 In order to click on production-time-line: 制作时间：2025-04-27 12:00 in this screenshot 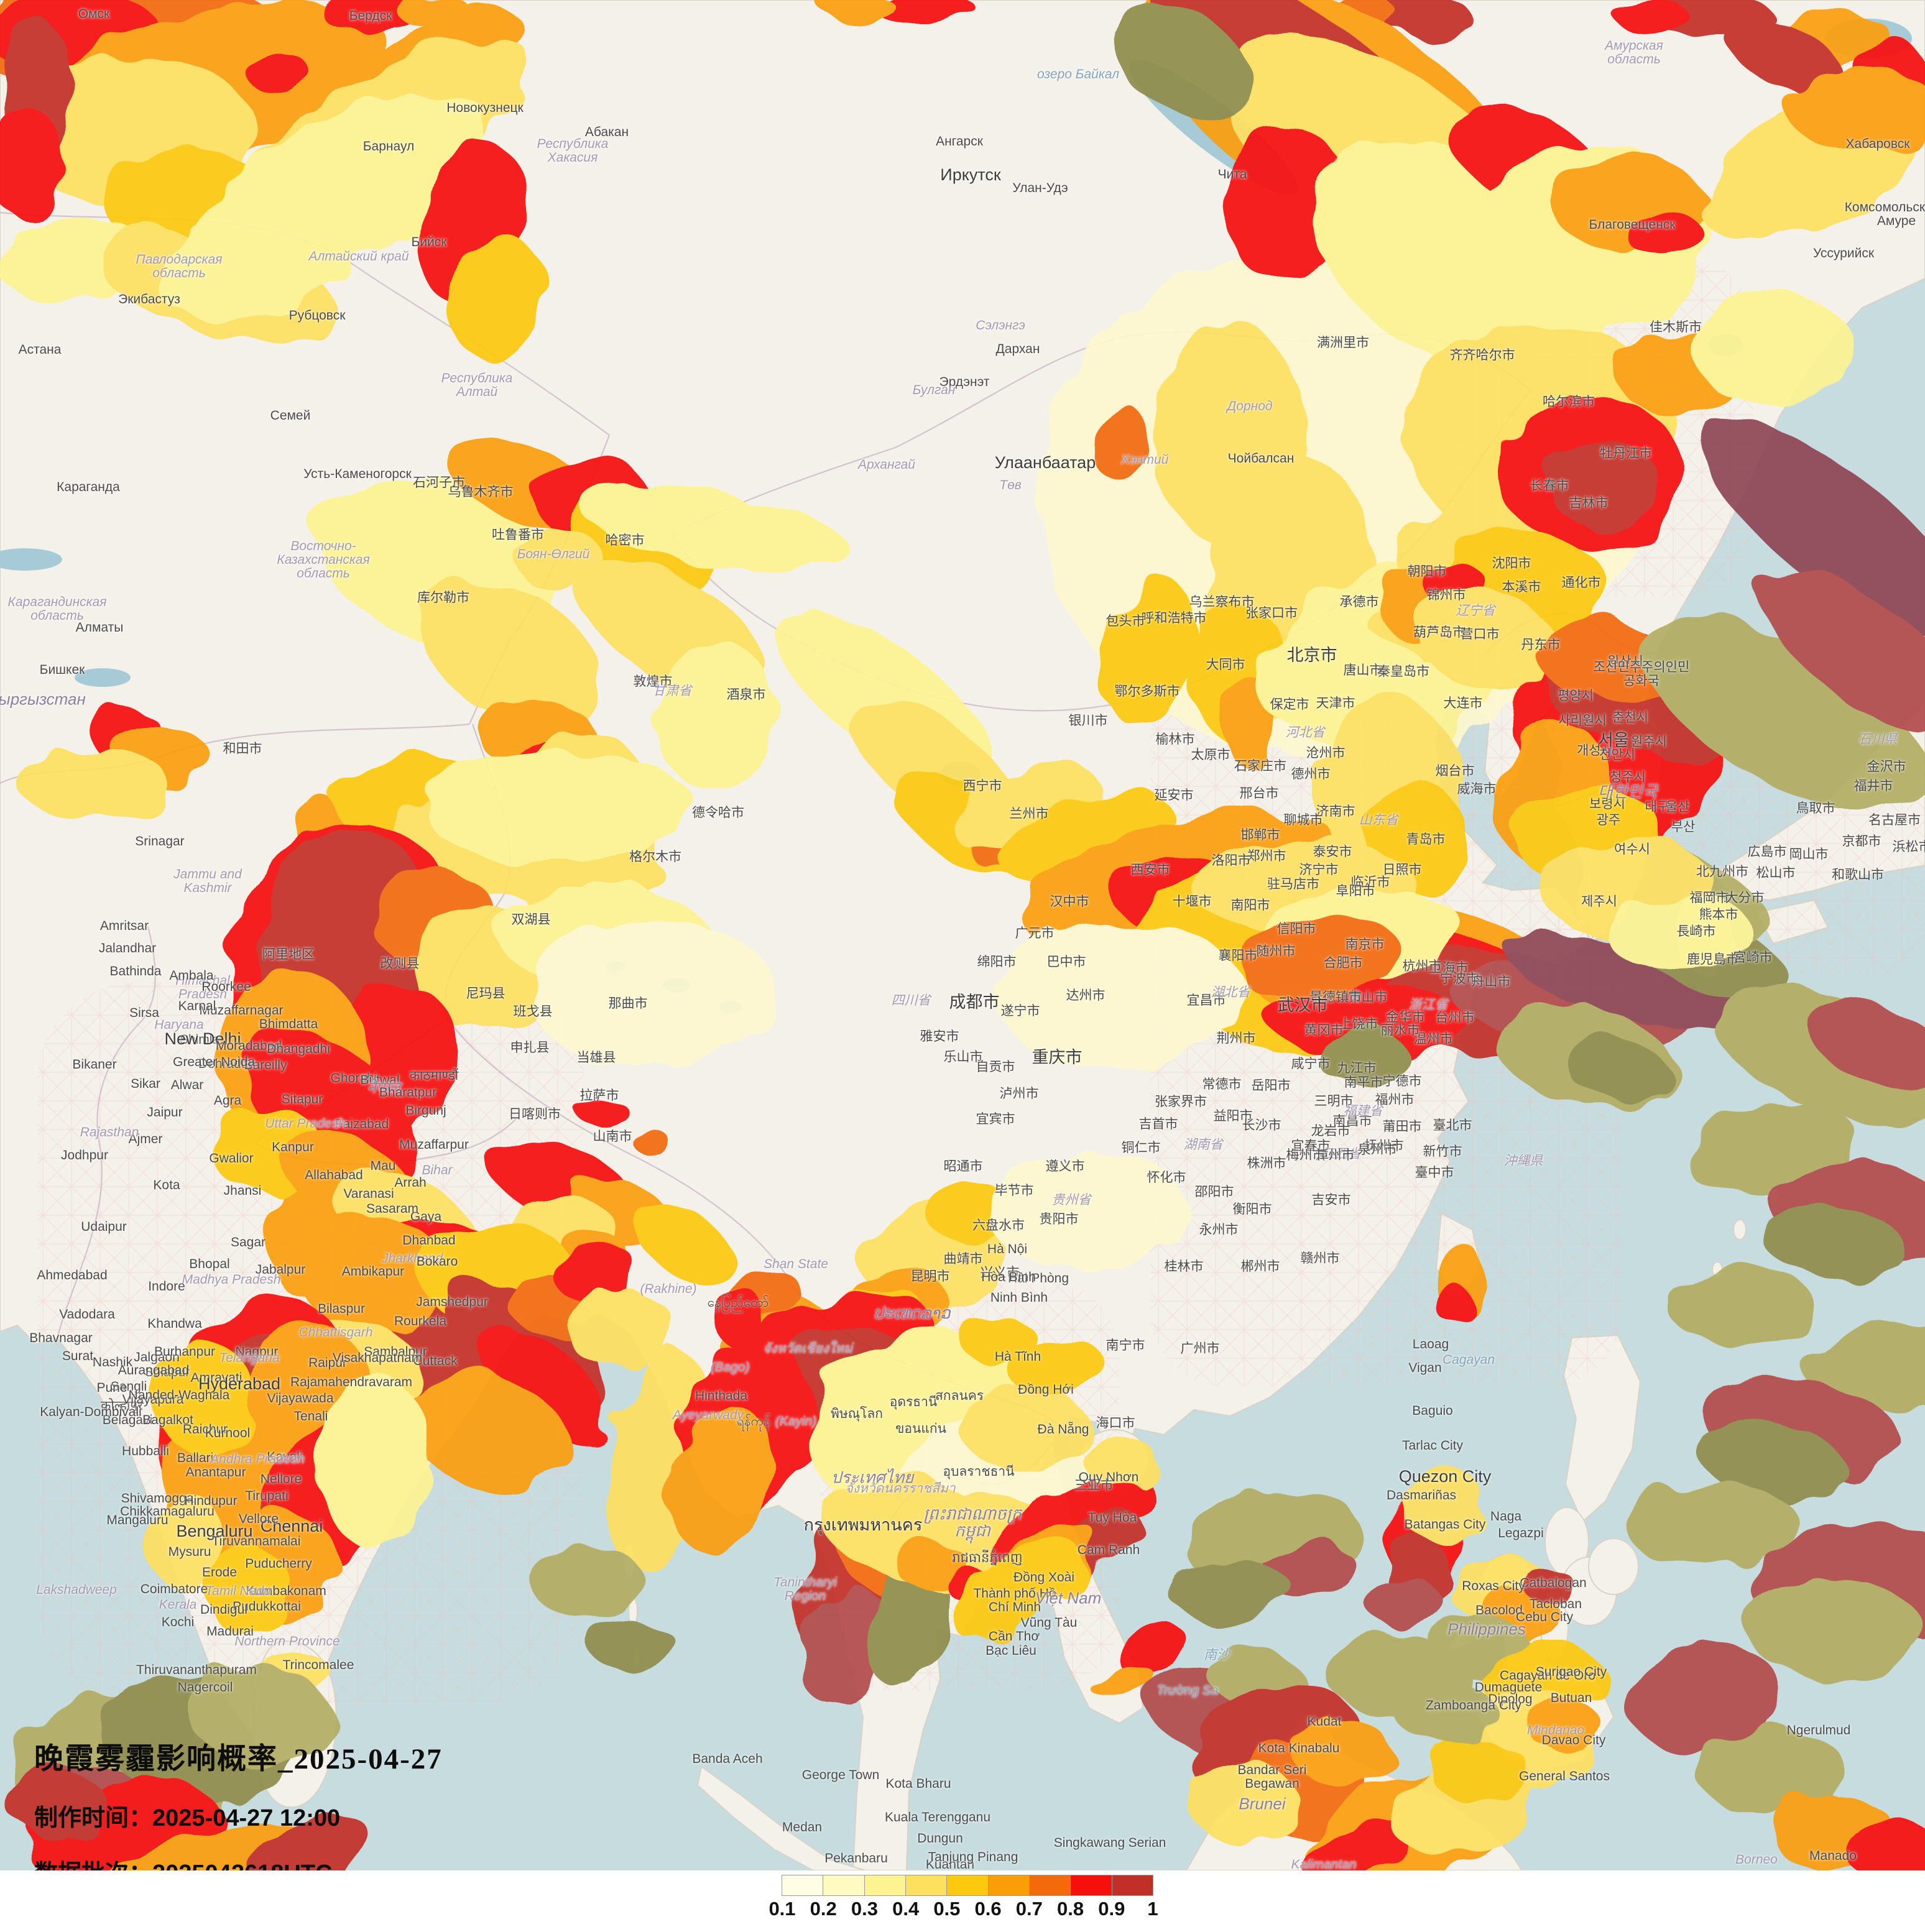, I will do `click(238, 1815)`.